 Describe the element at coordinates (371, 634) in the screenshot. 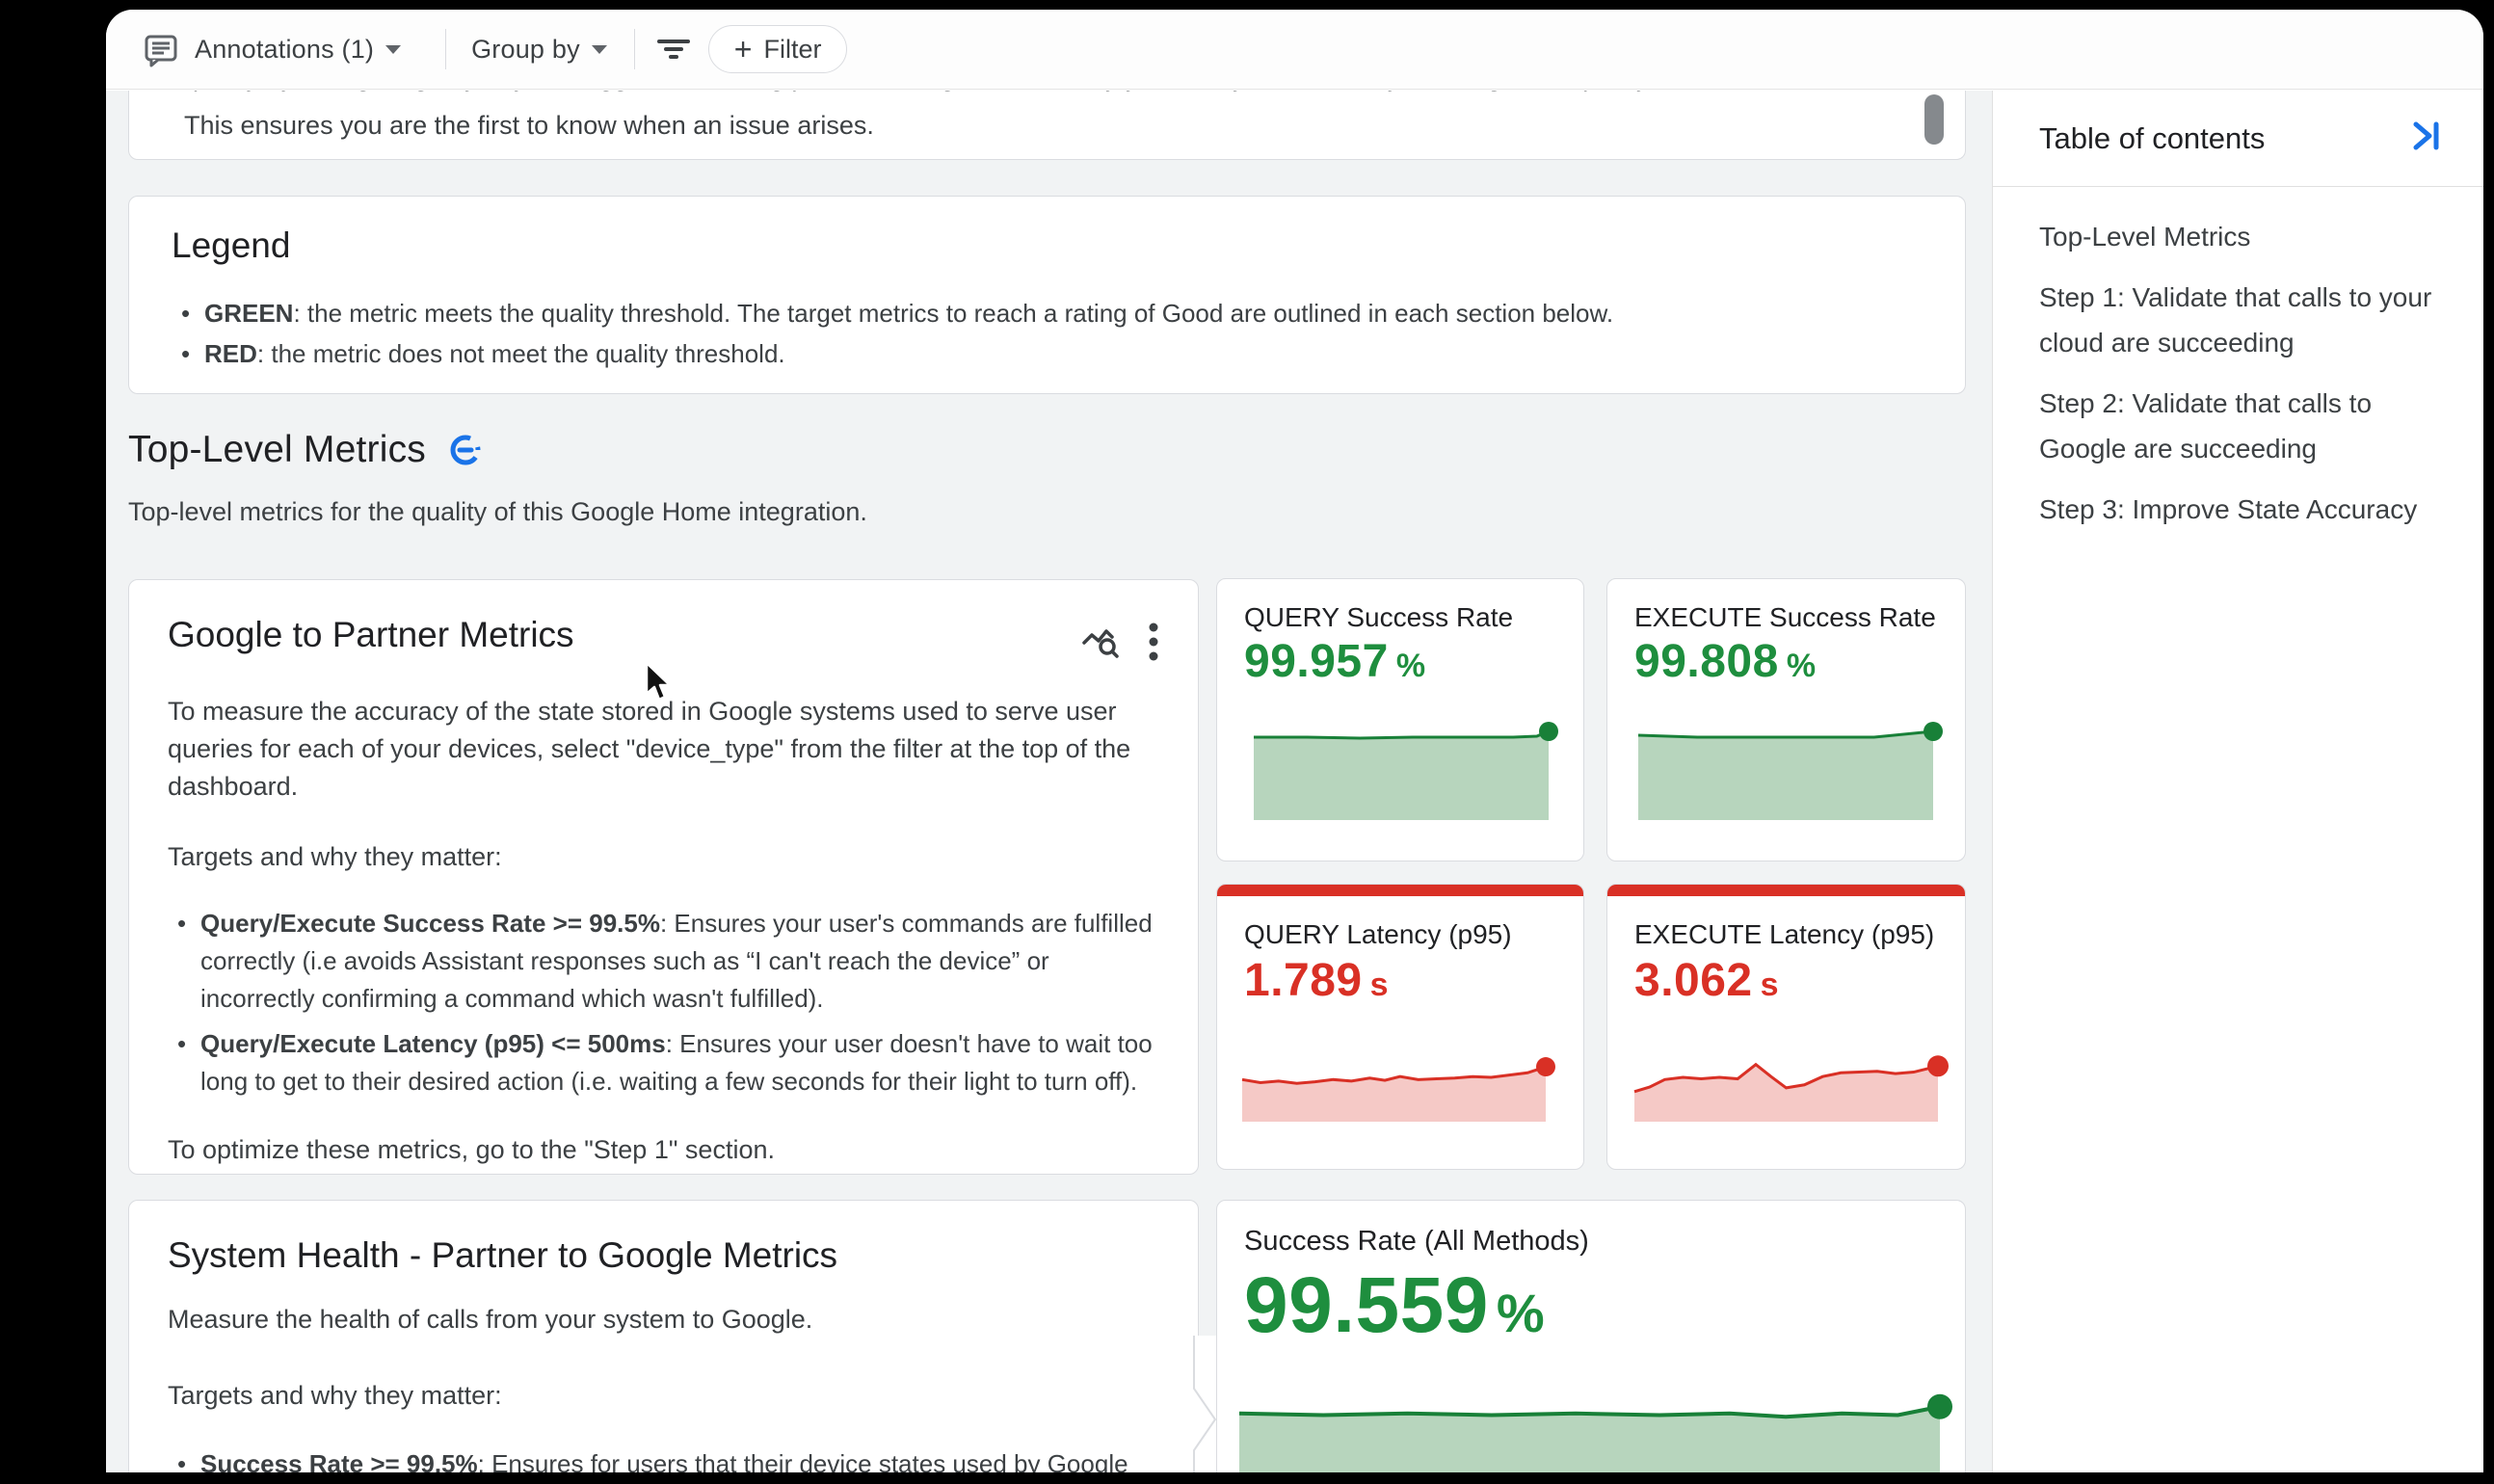

I see `card-title: Google to Partner Metrics` at that location.